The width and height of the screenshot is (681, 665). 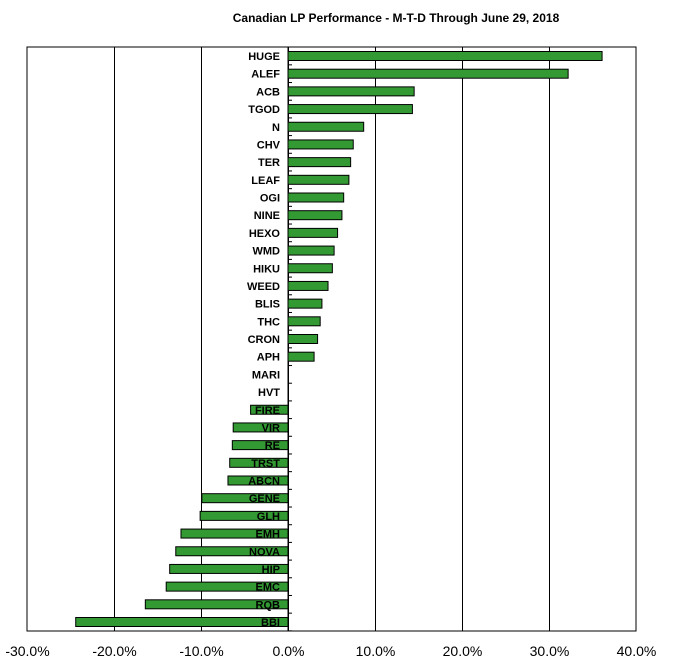 I want to click on bar-tgod, so click(x=350, y=109).